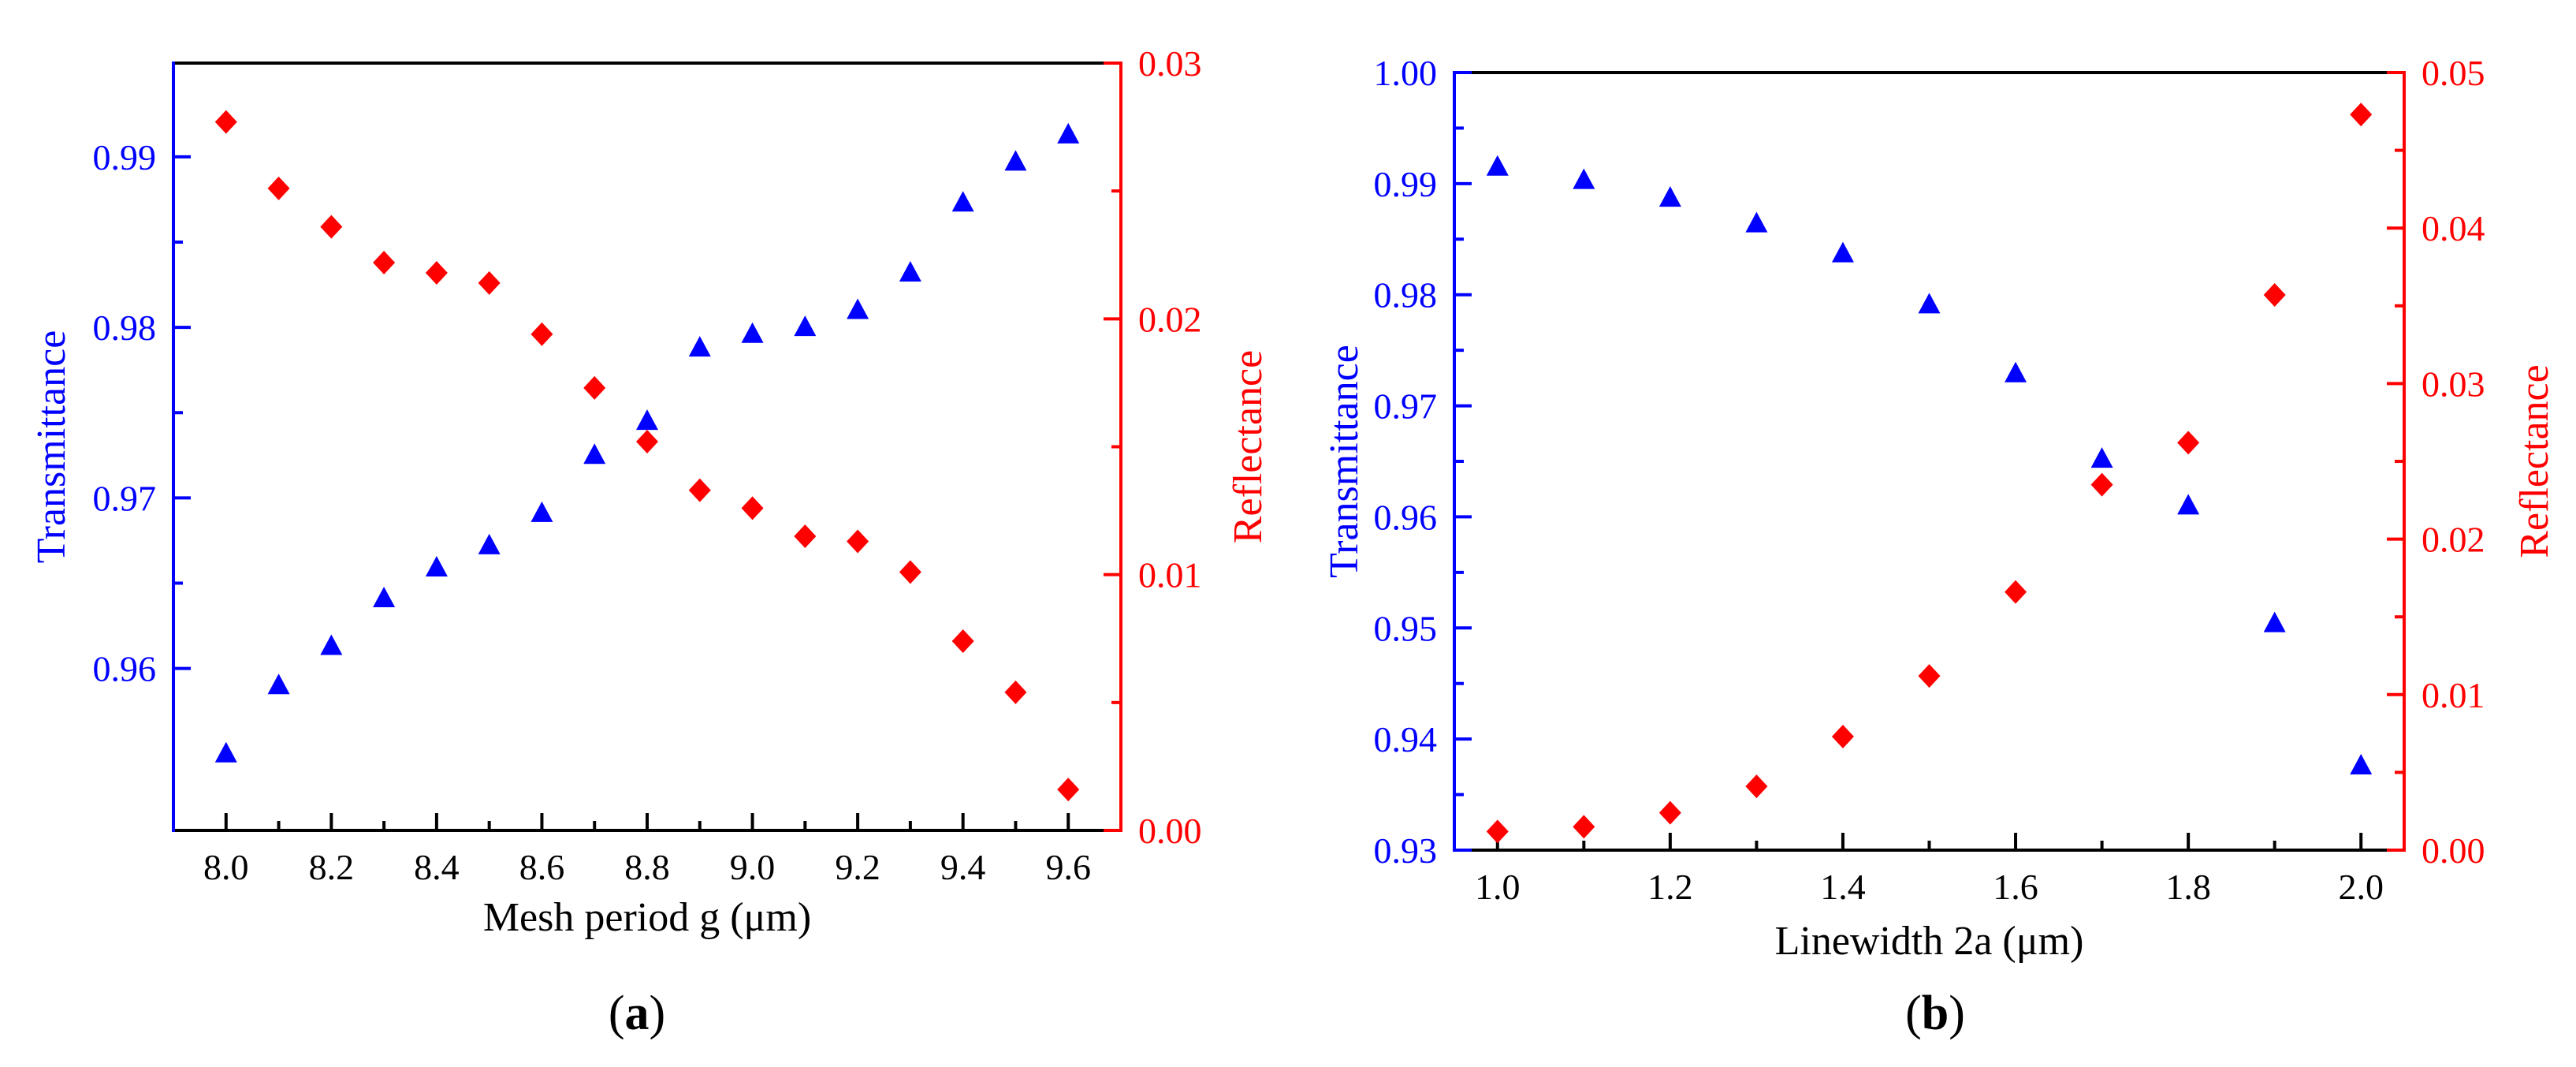 This screenshot has height=1067, width=2576. Describe the element at coordinates (1068, 867) in the screenshot. I see `panel-a-x-tick-label: 9.6` at that location.